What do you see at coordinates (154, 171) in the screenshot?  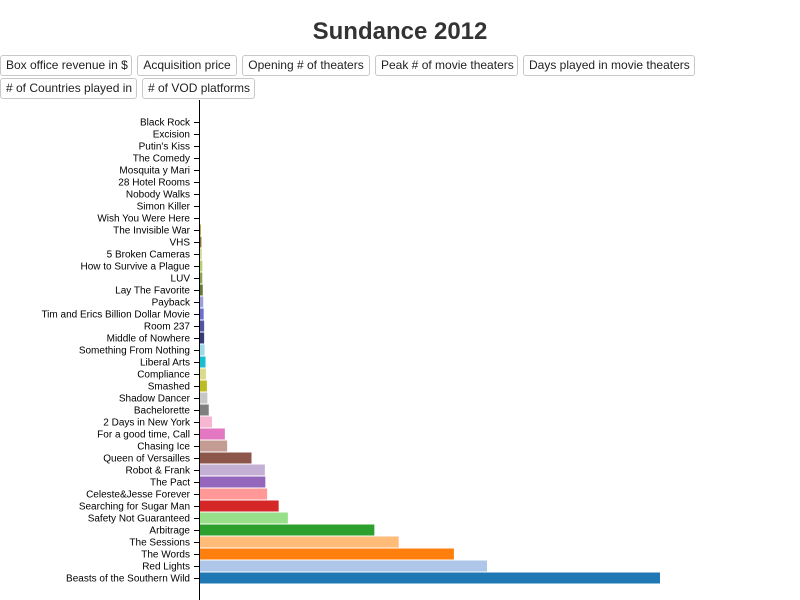 I see `y-tick-label-4: Mosquita y Mari` at bounding box center [154, 171].